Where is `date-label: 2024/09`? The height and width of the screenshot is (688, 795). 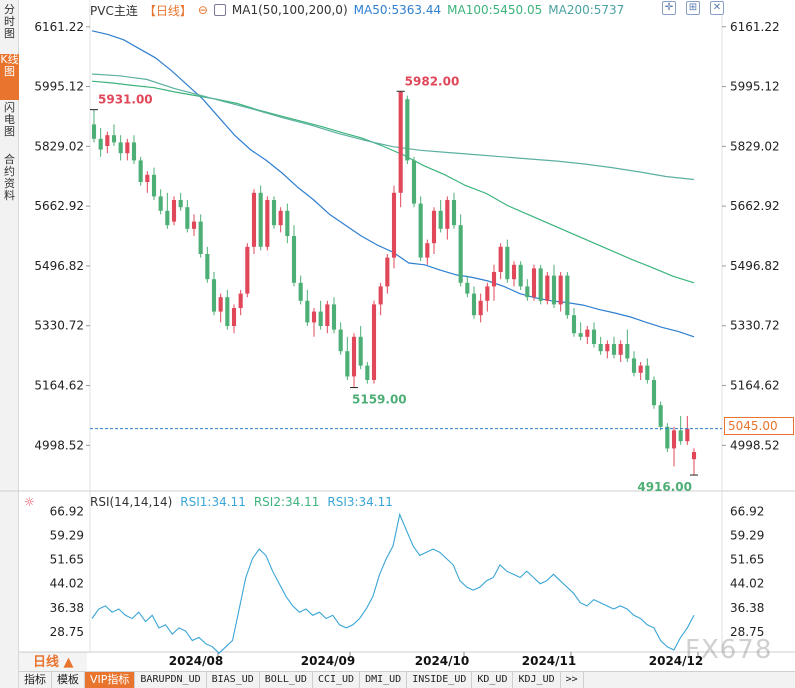 date-label: 2024/09 is located at coordinates (328, 661).